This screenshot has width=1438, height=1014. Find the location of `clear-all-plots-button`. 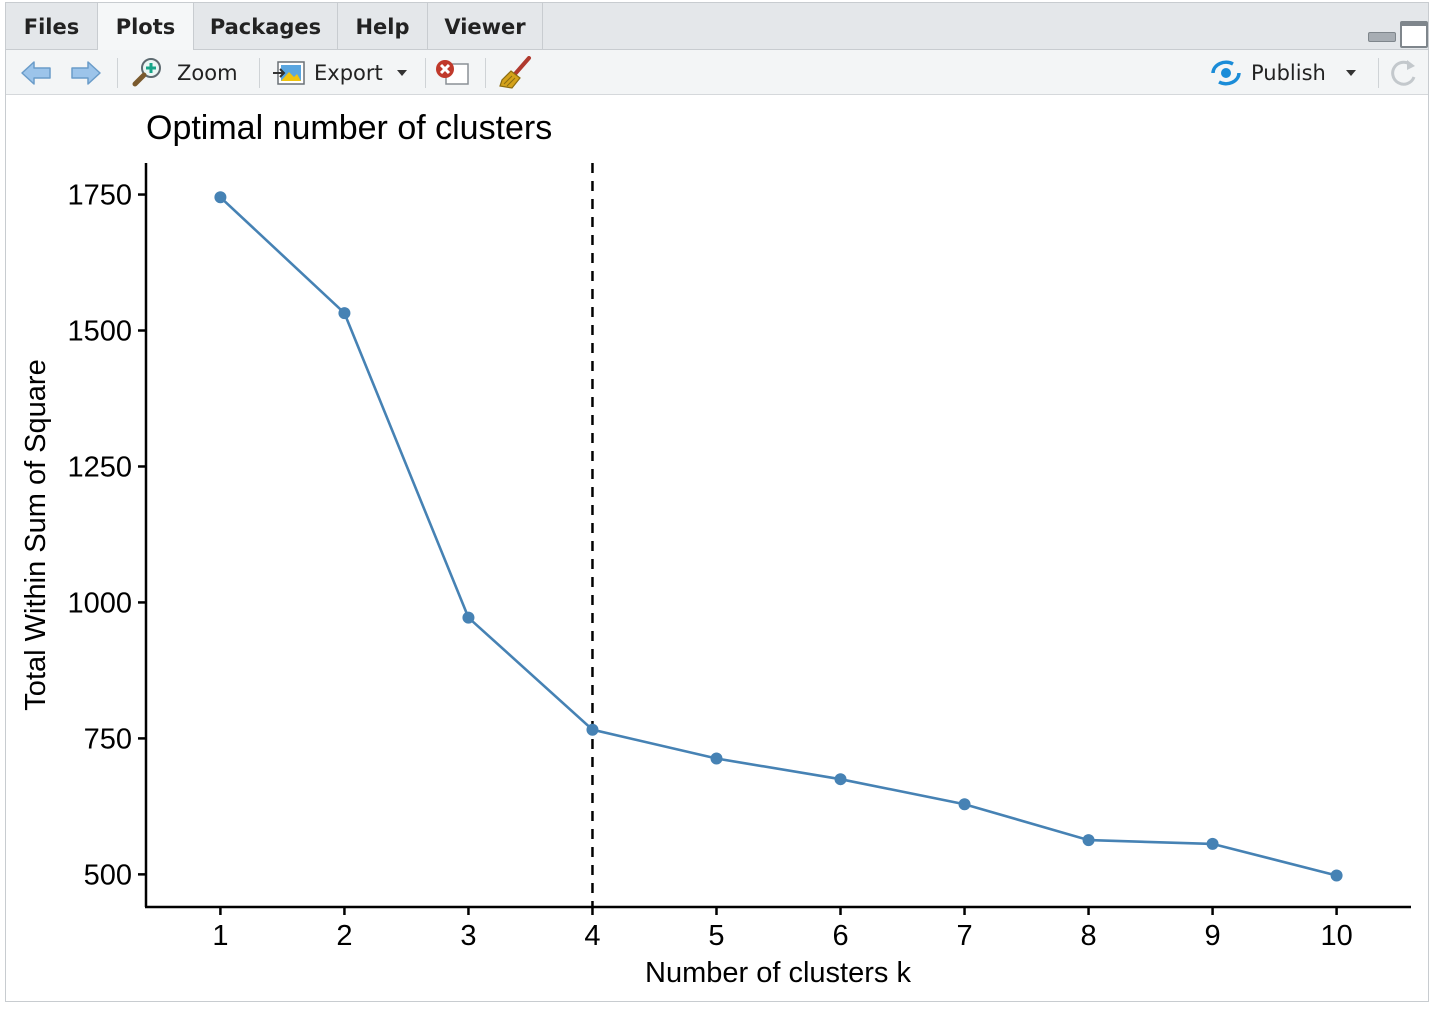

clear-all-plots-button is located at coordinates (516, 72).